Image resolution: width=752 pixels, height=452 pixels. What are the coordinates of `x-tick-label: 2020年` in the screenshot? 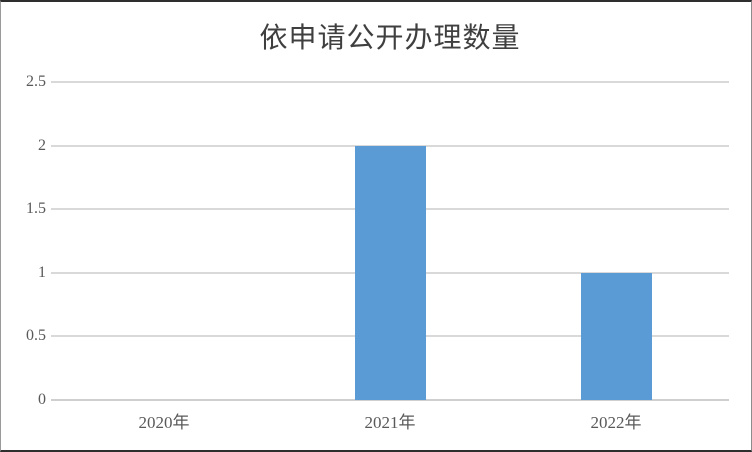 It's located at (164, 422).